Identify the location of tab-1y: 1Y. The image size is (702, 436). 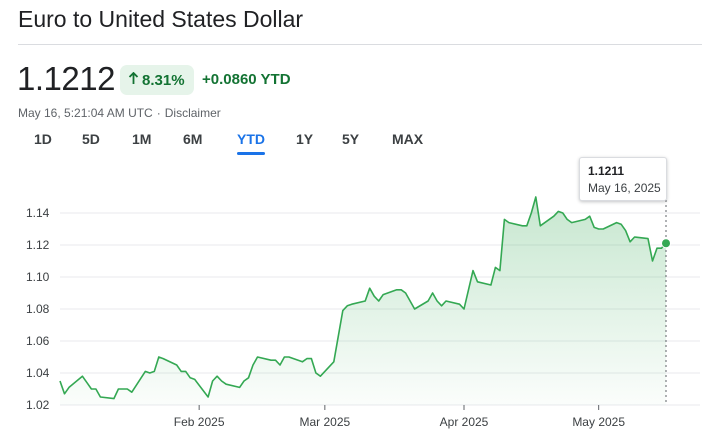
(305, 139).